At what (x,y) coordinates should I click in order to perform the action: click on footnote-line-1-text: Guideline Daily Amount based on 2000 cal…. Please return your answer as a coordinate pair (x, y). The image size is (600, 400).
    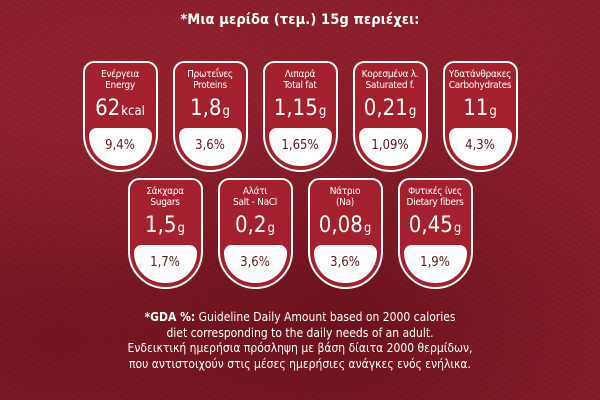
    Looking at the image, I should click on (327, 317).